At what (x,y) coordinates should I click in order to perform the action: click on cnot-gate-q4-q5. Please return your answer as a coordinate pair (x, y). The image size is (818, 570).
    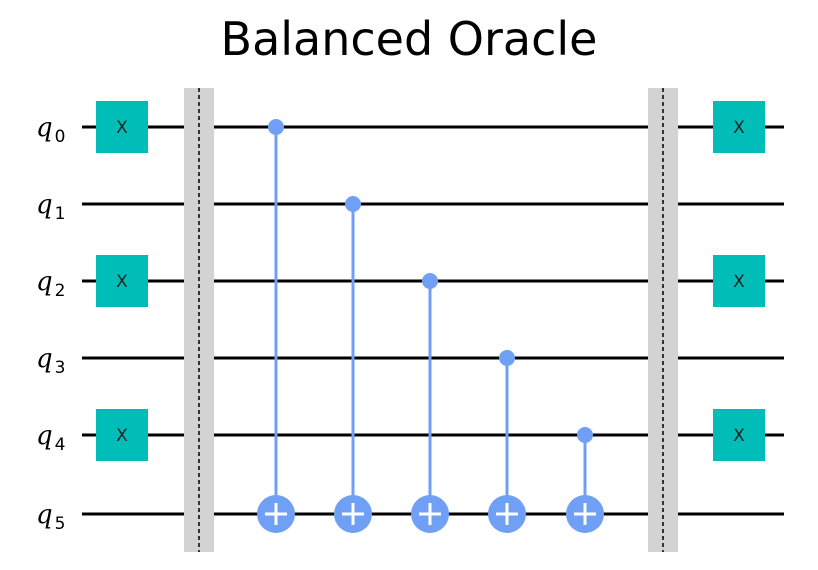
    Looking at the image, I should click on (585, 480).